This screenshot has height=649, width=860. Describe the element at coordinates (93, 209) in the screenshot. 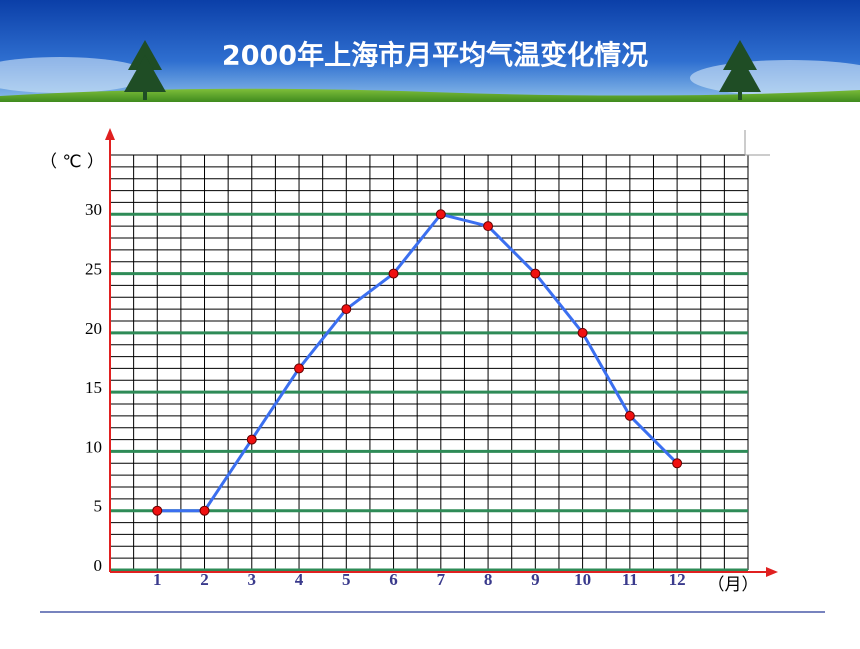

I see `y-tick-label: 30` at that location.